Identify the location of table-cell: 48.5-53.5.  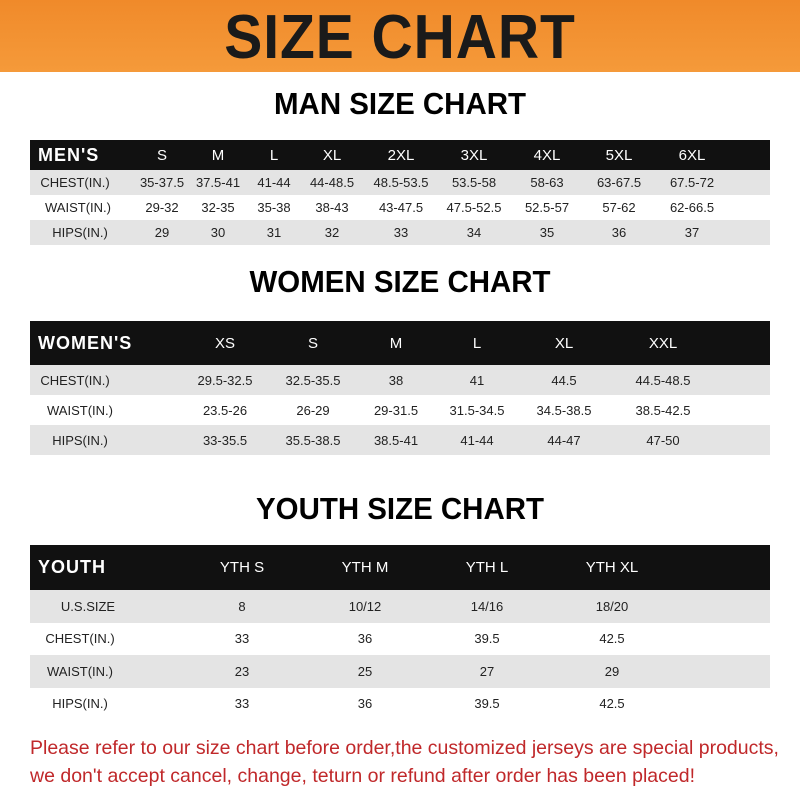
(401, 182).